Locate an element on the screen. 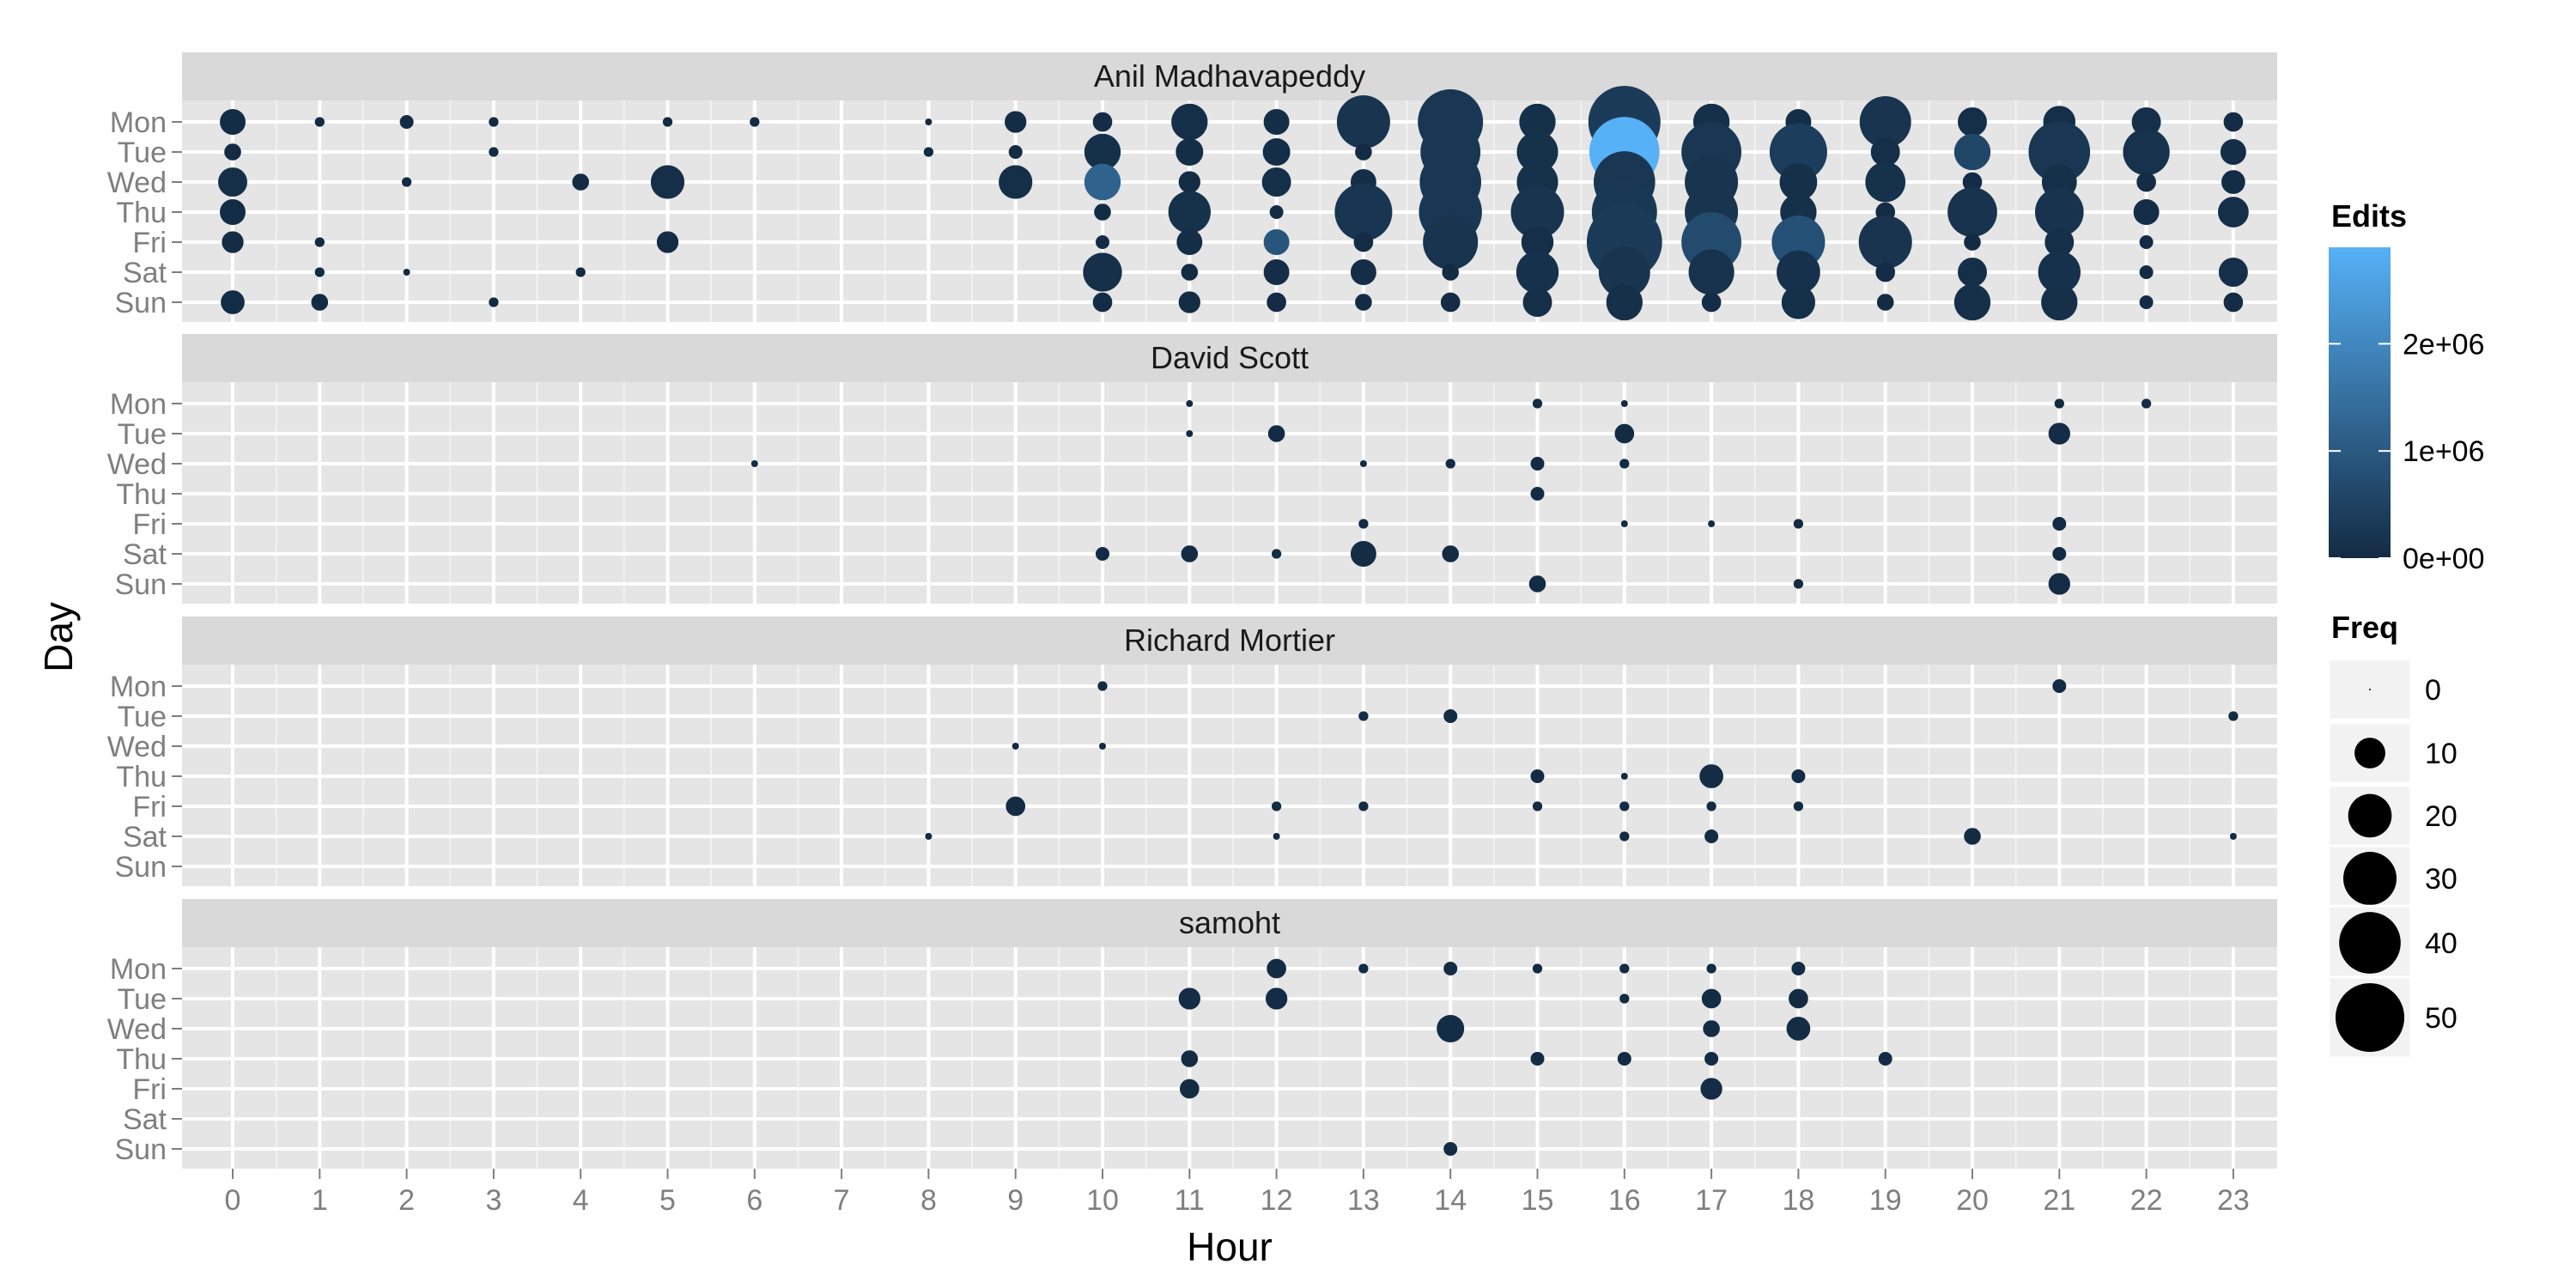 The height and width of the screenshot is (1288, 2576). facet-strip-label: samoht is located at coordinates (1229, 922).